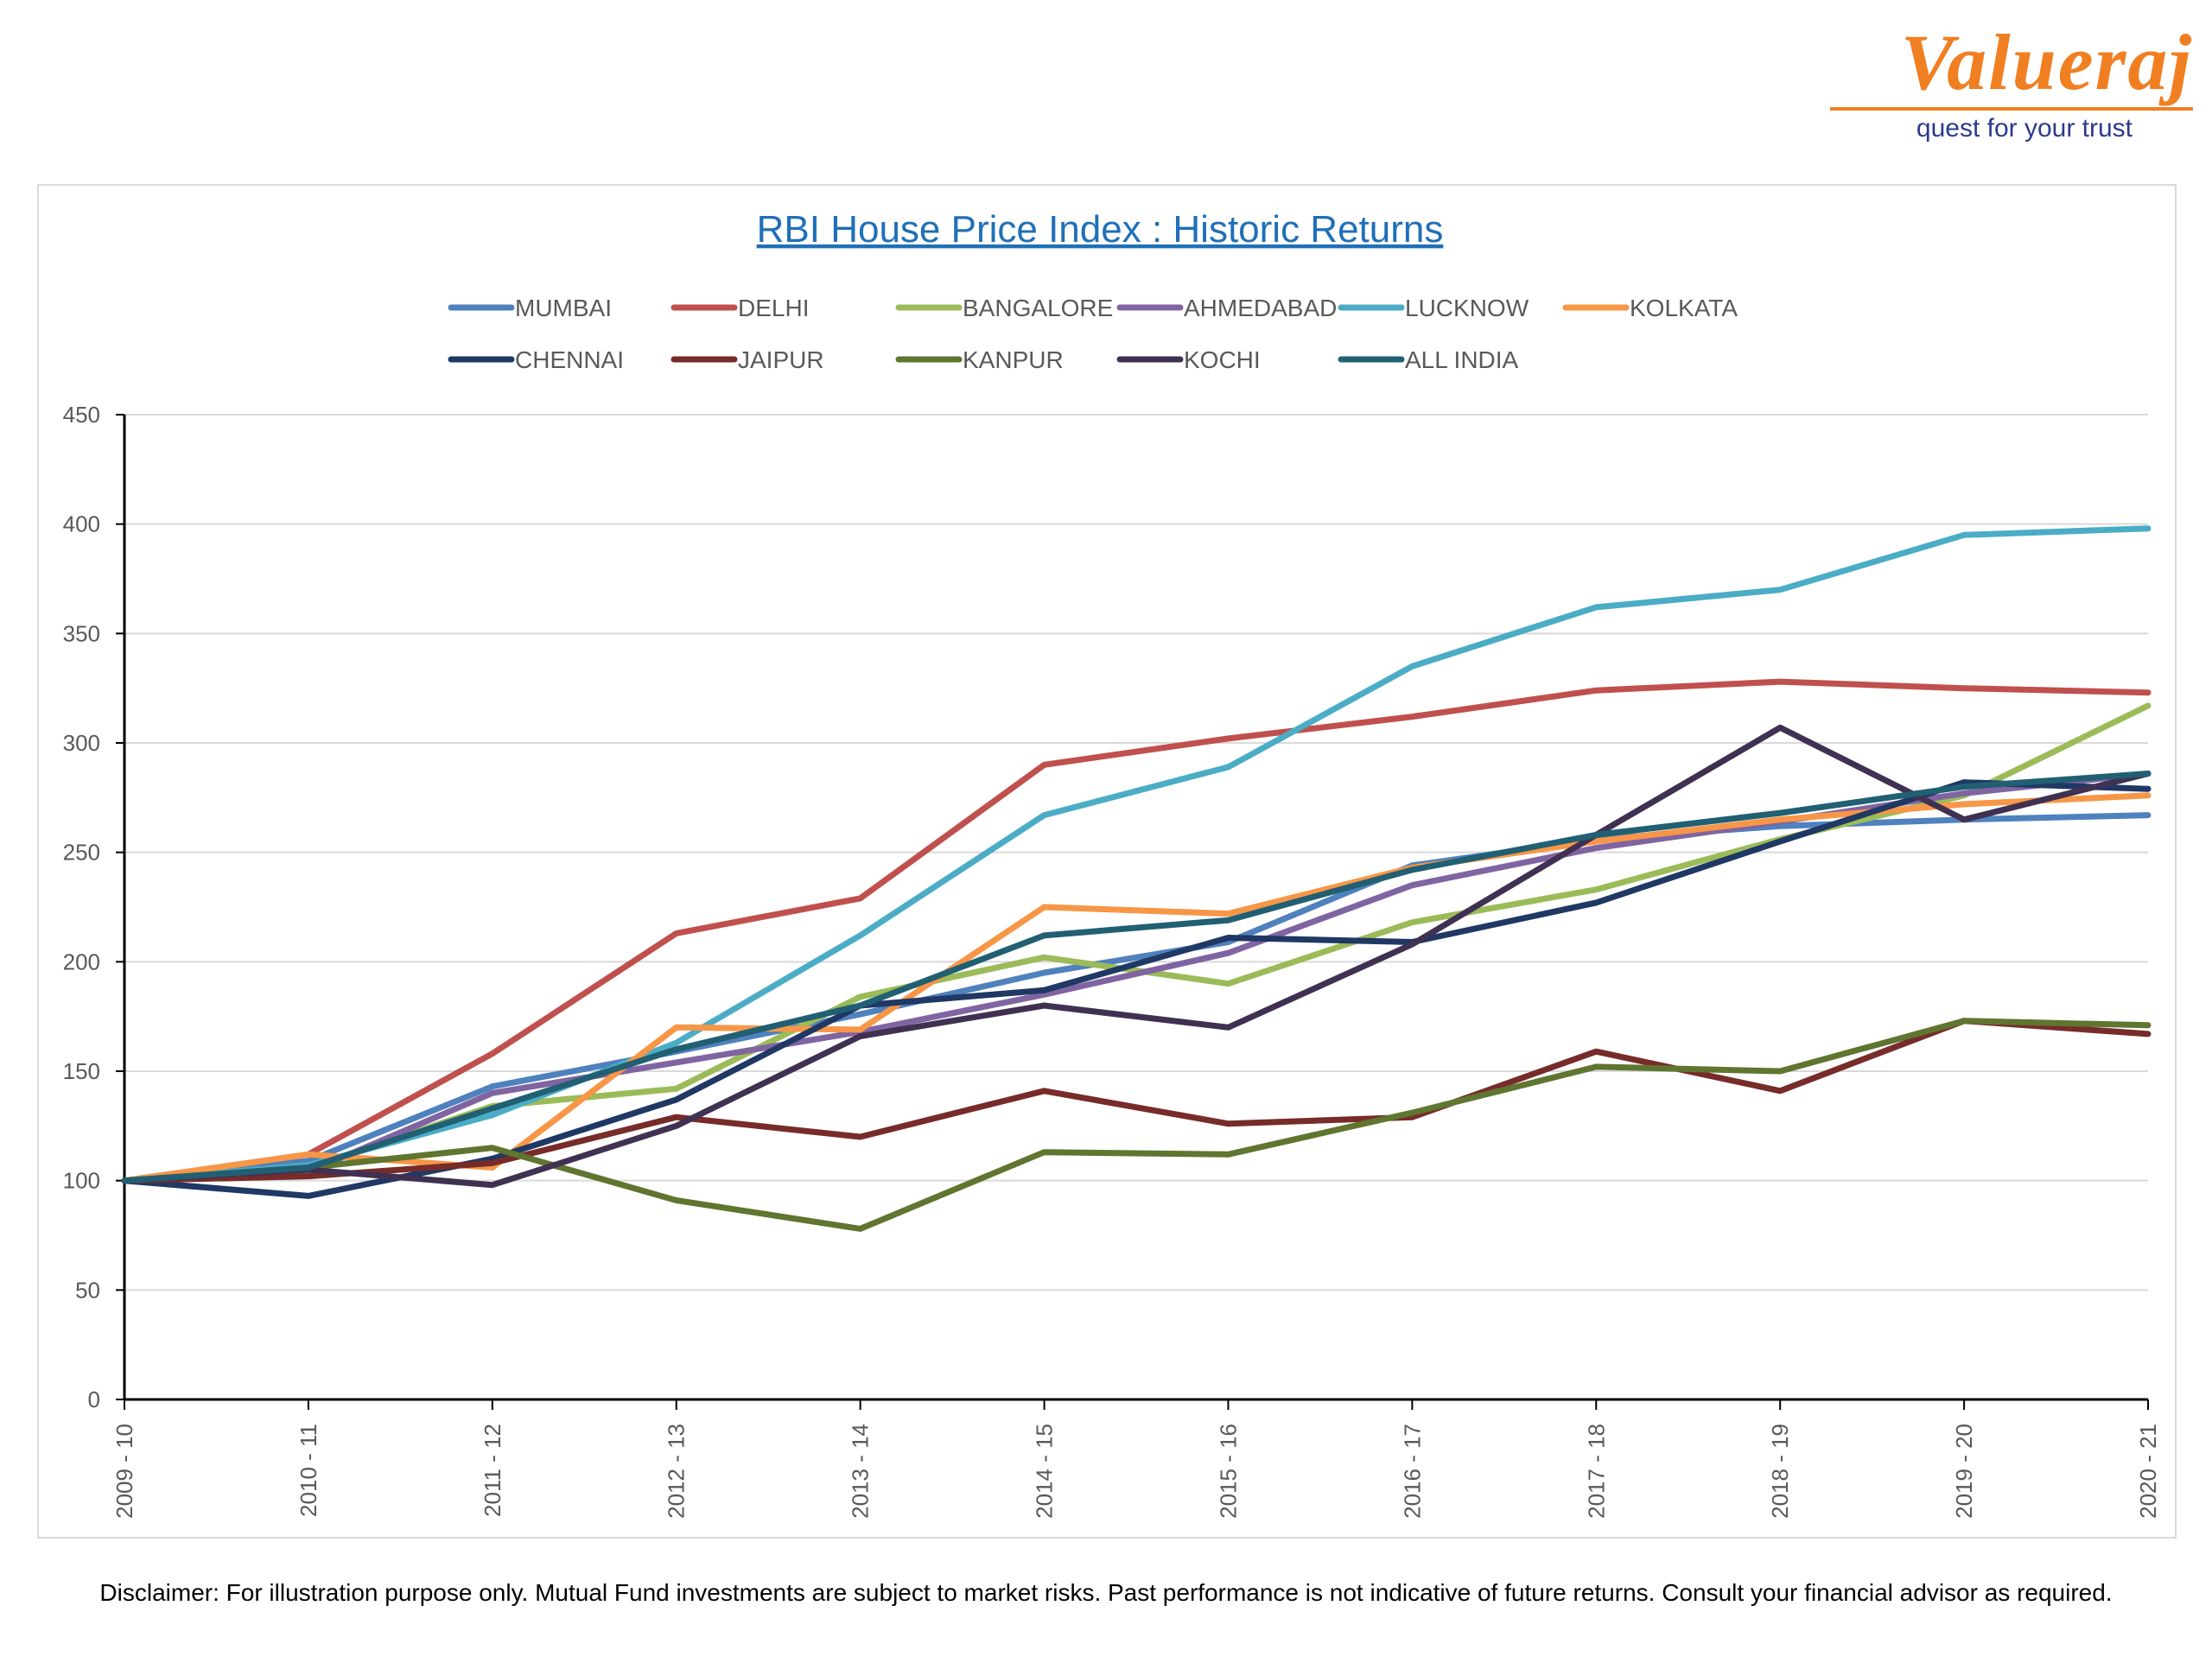 The image size is (2212, 1669). What do you see at coordinates (2046, 62) in the screenshot?
I see `logo-wordmark: Valueraj` at bounding box center [2046, 62].